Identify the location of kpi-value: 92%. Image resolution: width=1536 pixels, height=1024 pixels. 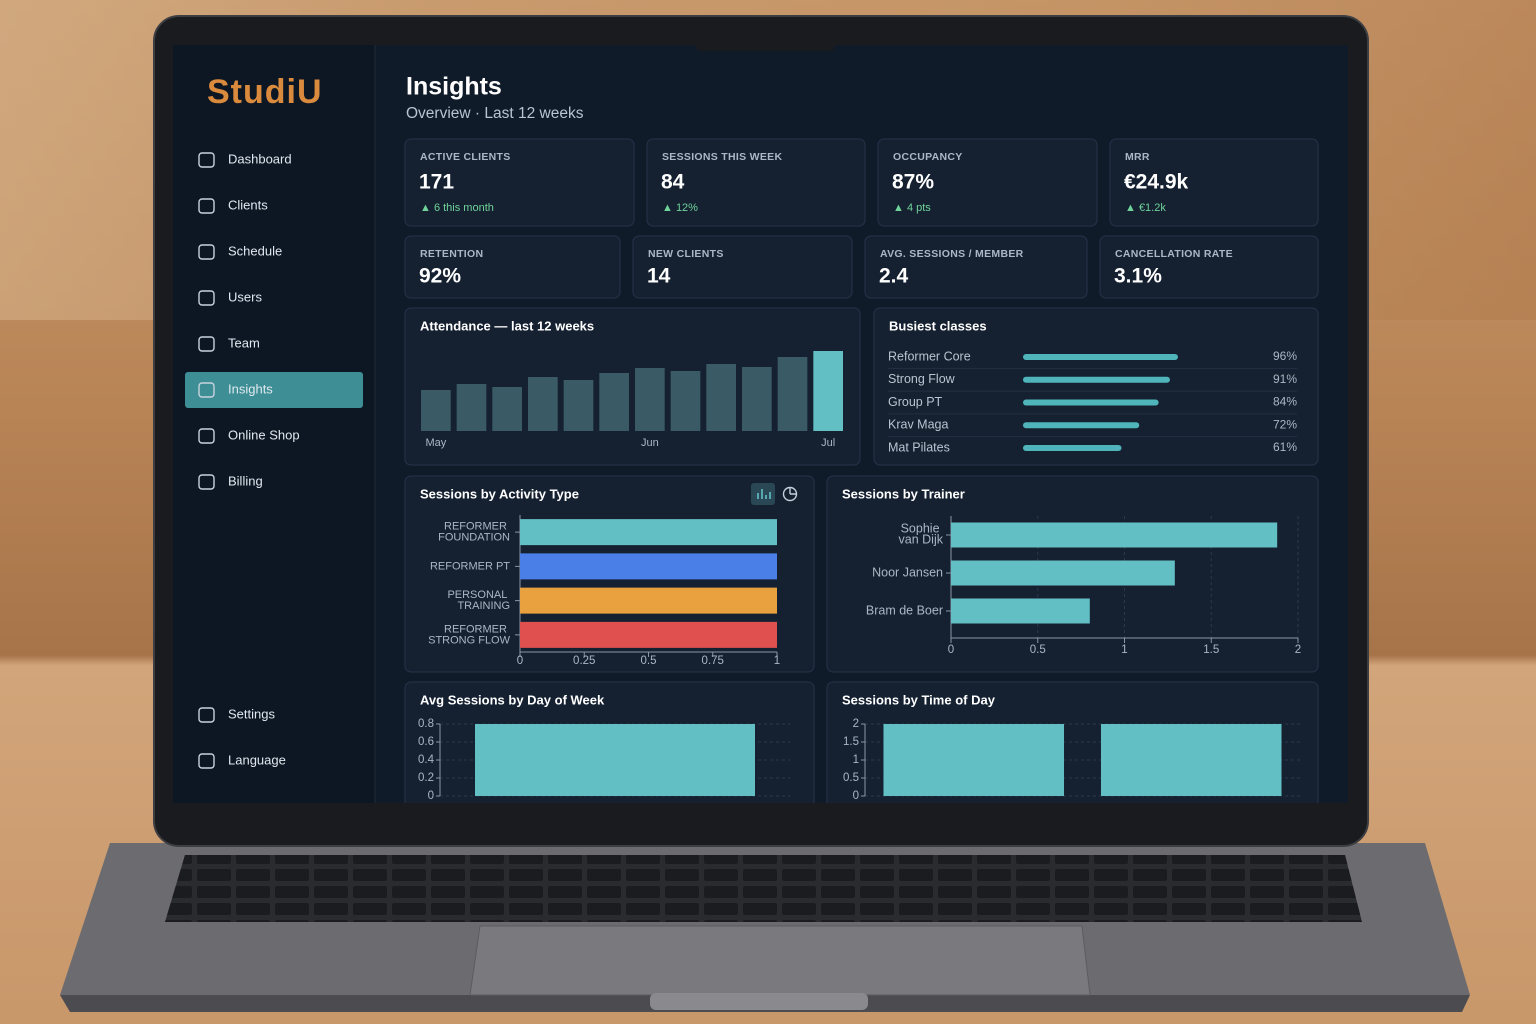
(440, 276).